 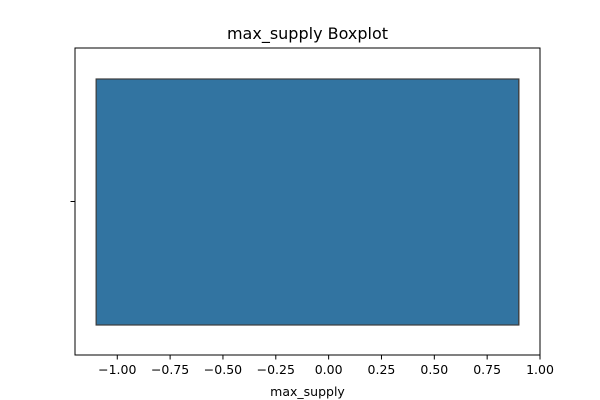 What do you see at coordinates (223, 369) in the screenshot?
I see `x-tick-label: −0.50` at bounding box center [223, 369].